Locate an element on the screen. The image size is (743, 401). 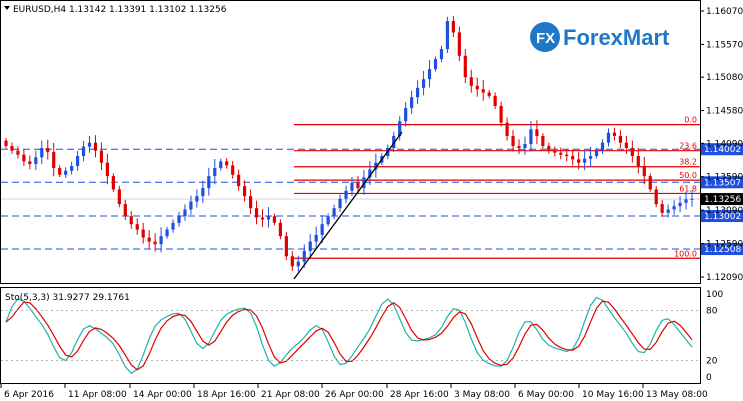
time-tick-label: 18 Apr 16:00 is located at coordinates (226, 395).